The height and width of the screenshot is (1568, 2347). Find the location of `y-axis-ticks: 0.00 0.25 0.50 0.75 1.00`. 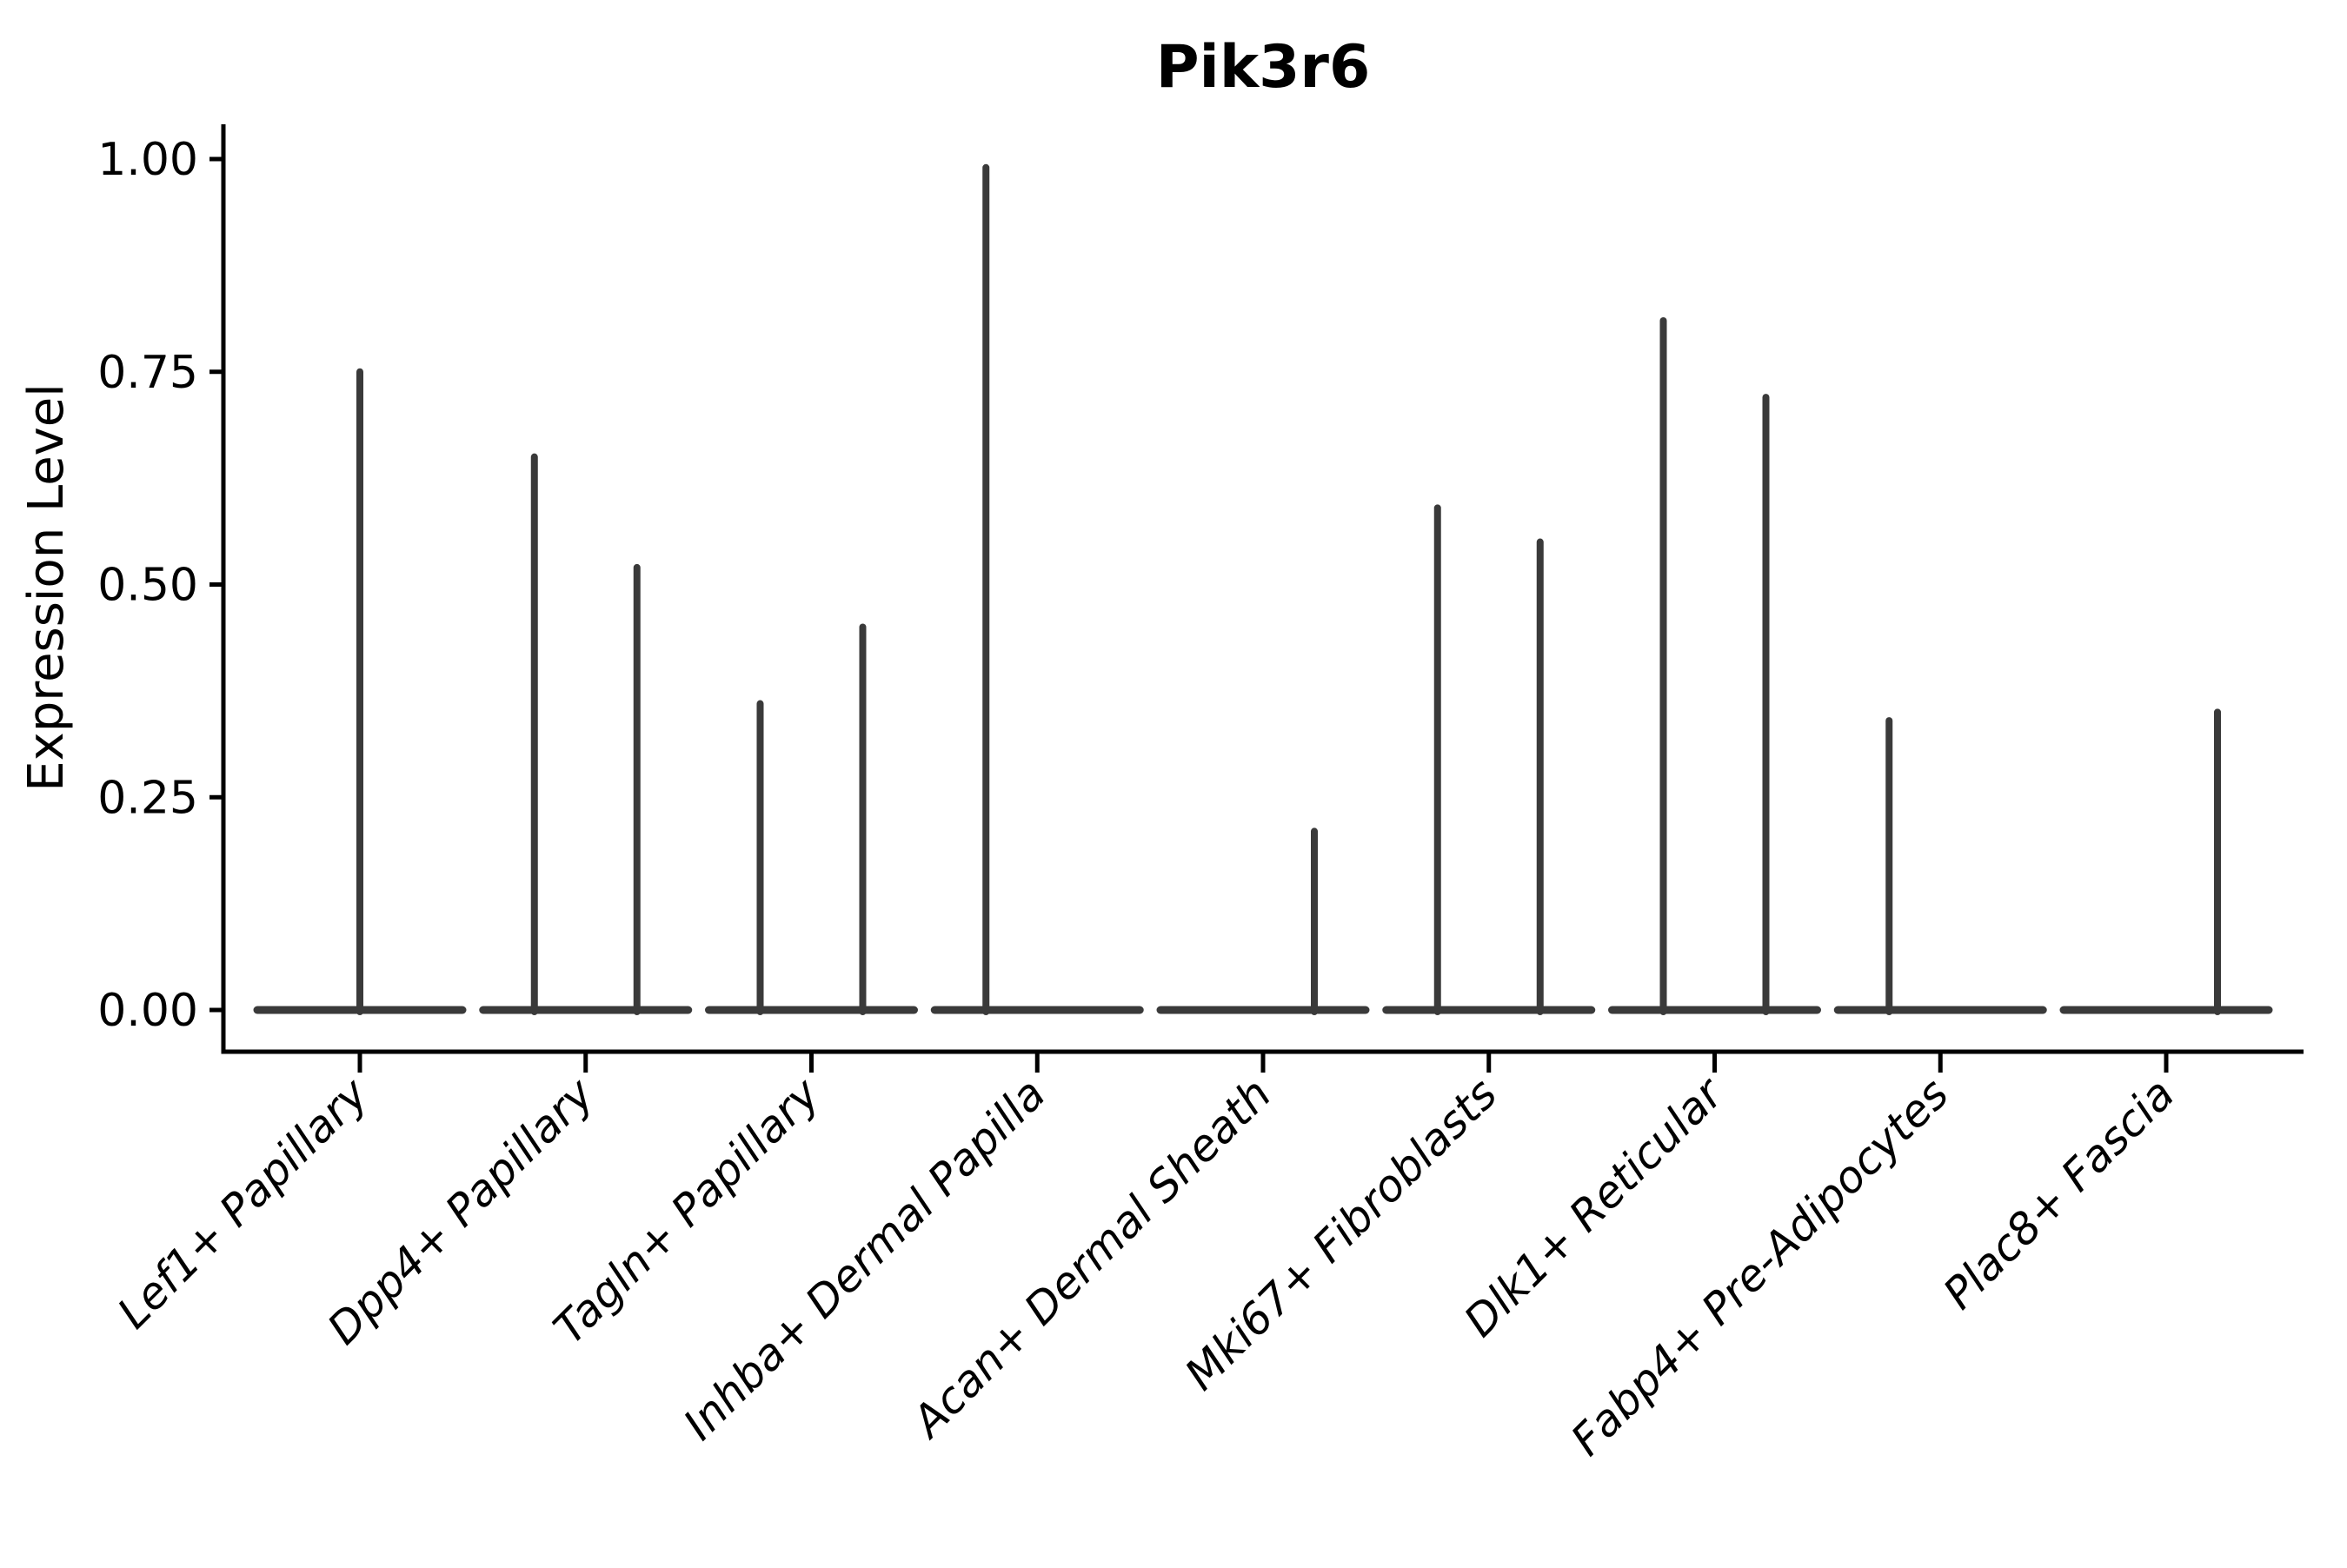

y-axis-ticks: 0.00 0.25 0.50 0.75 1.00 is located at coordinates (160, 585).